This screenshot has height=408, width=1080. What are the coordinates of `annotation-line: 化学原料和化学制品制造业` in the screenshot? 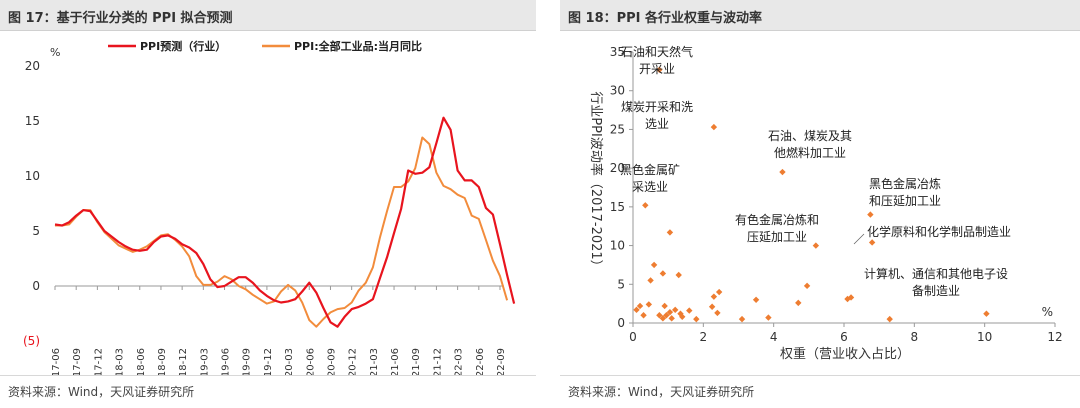 It's located at (939, 231).